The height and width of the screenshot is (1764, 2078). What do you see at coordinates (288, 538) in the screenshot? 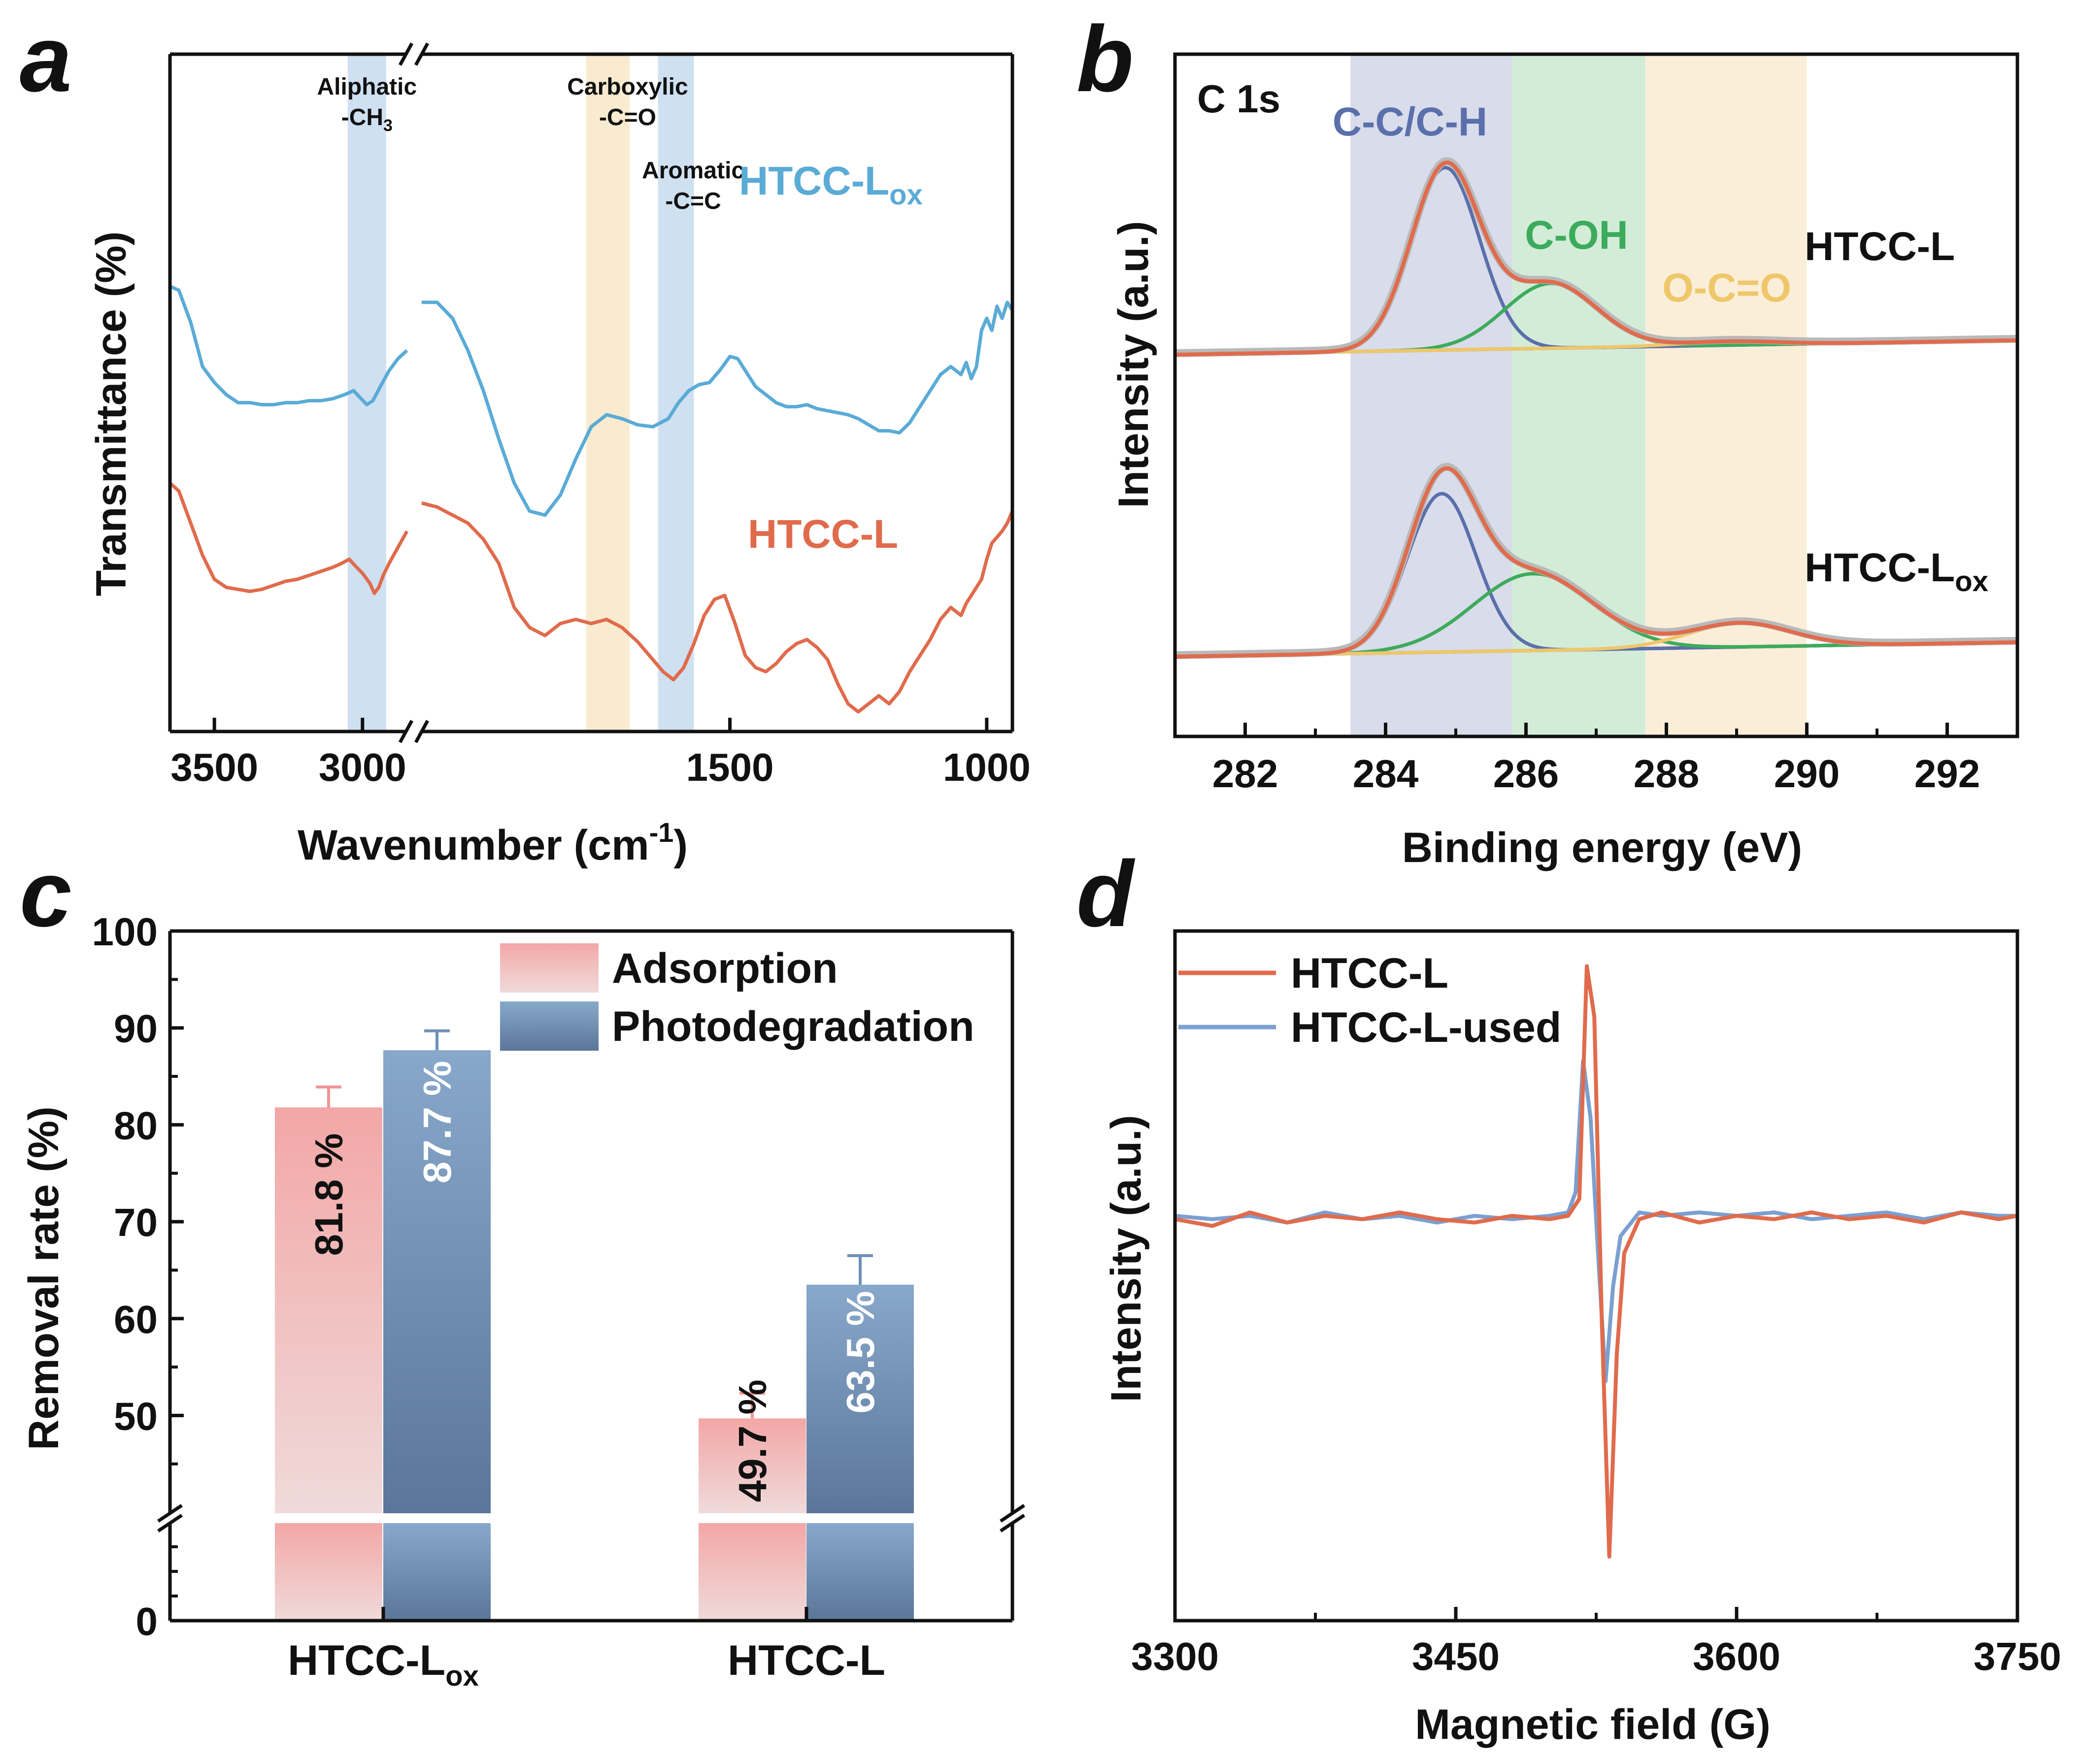
I see `ftir-curve-HTCC-L-seg1` at bounding box center [288, 538].